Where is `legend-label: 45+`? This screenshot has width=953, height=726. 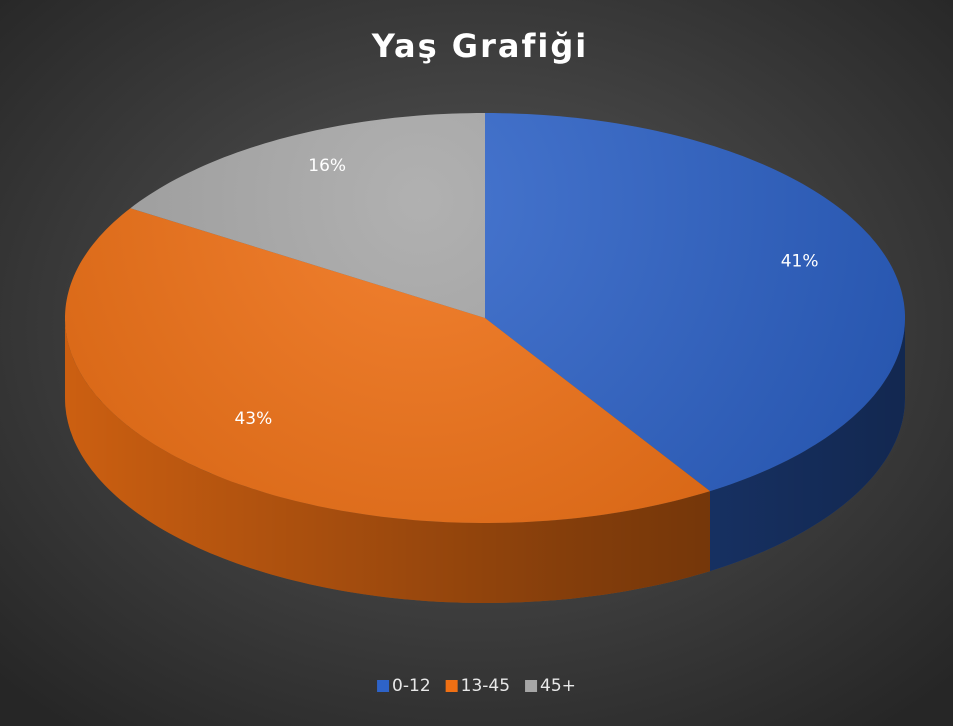 legend-label: 45+ is located at coordinates (558, 686).